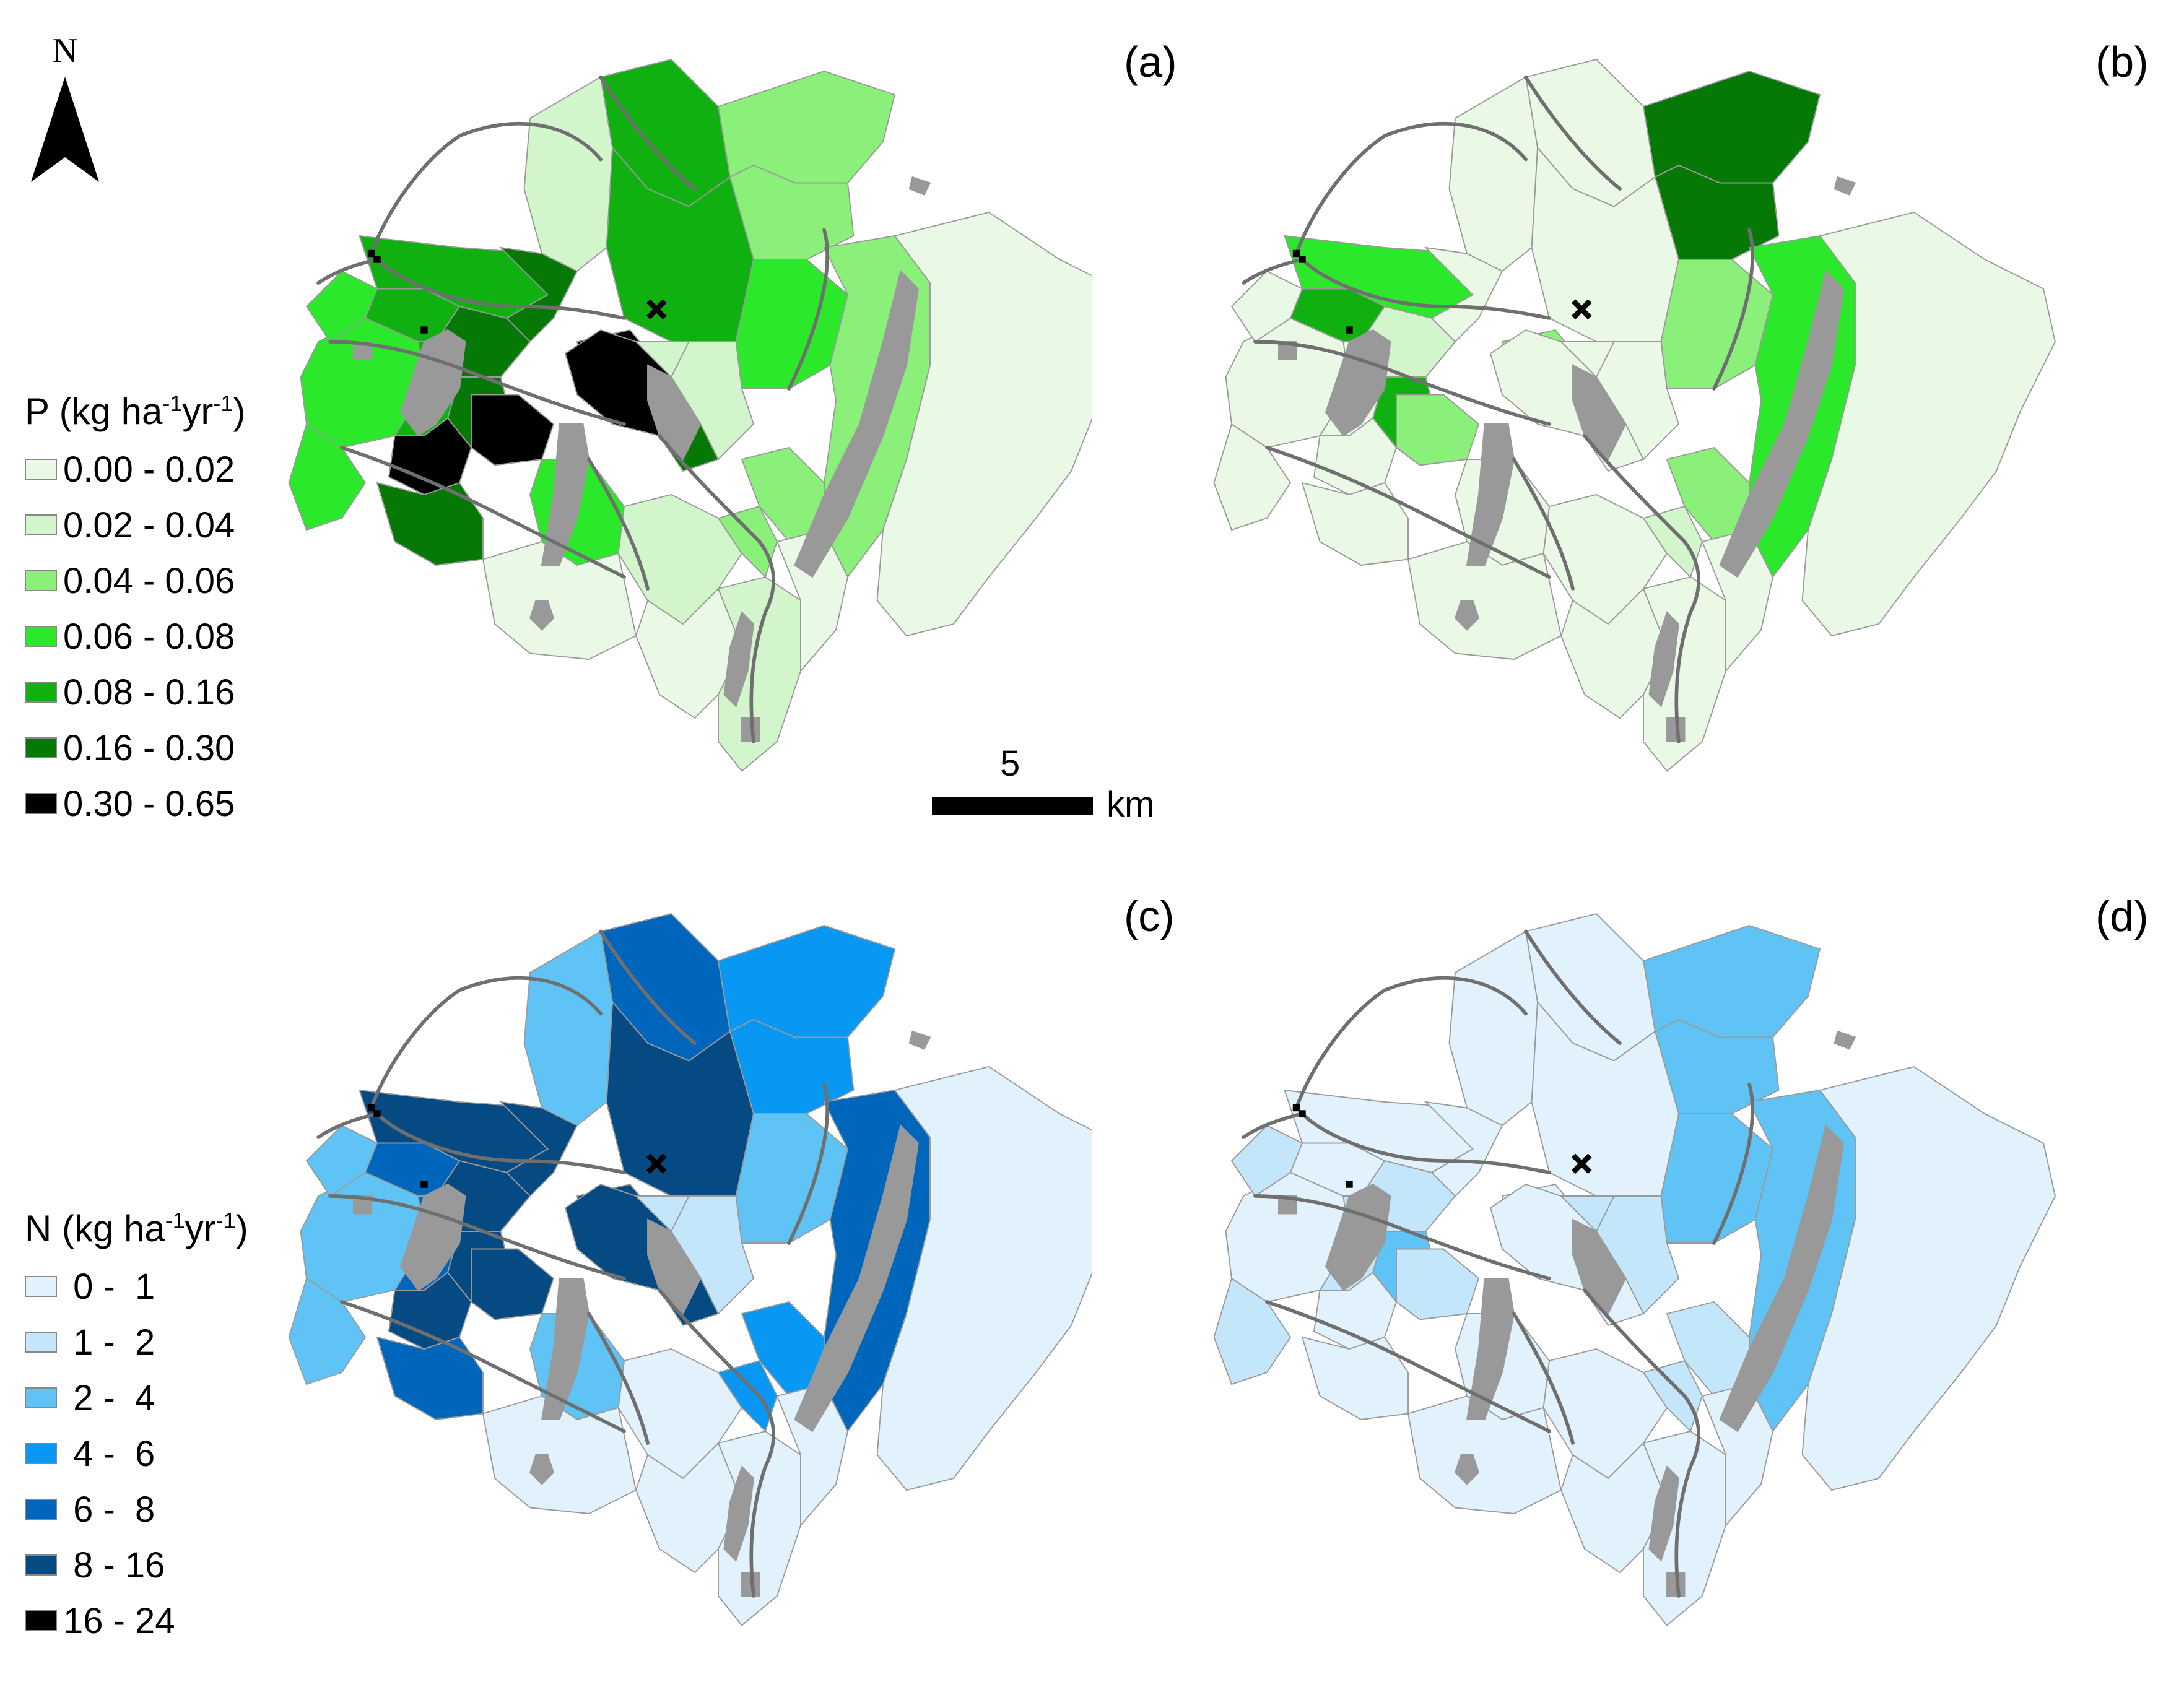 The width and height of the screenshot is (2184, 1708). I want to click on legend-entry: 0.02 - 0.04, so click(135, 525).